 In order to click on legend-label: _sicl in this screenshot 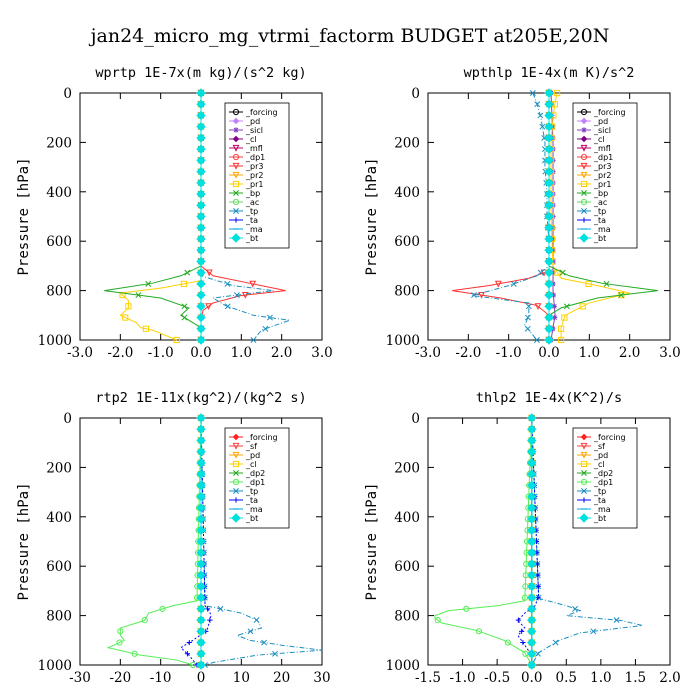, I will do `click(602, 130)`.